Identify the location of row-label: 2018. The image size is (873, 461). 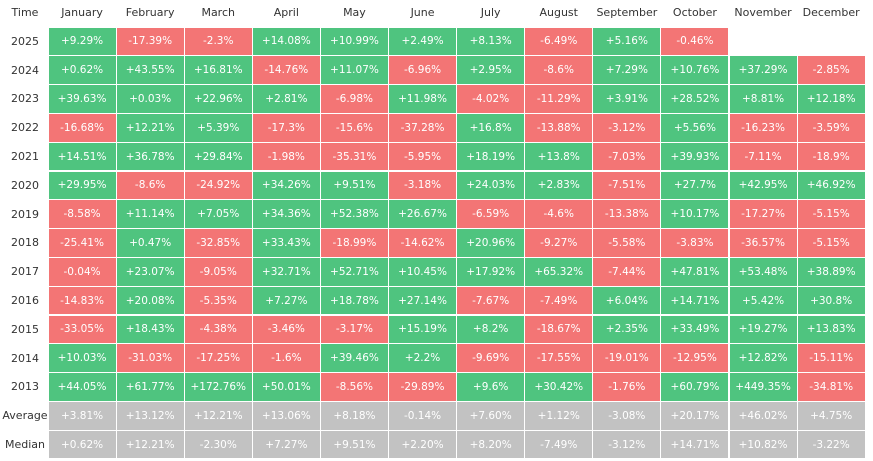
(25, 243).